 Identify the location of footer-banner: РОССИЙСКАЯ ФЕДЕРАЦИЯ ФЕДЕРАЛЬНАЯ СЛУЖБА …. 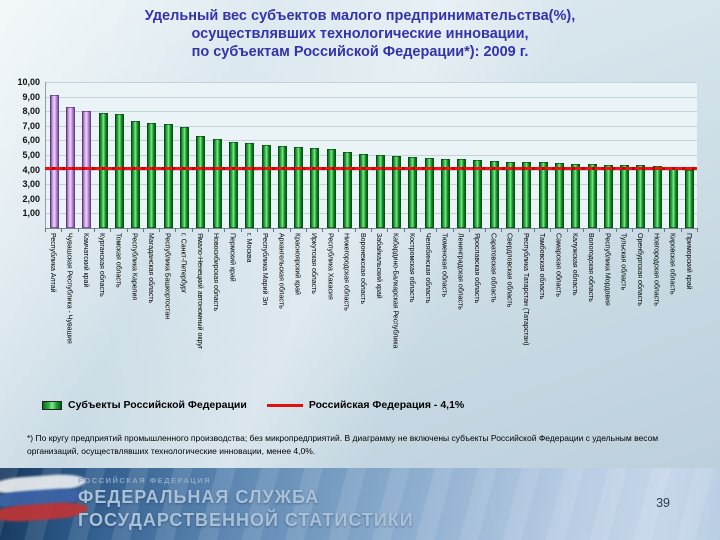
(360, 504).